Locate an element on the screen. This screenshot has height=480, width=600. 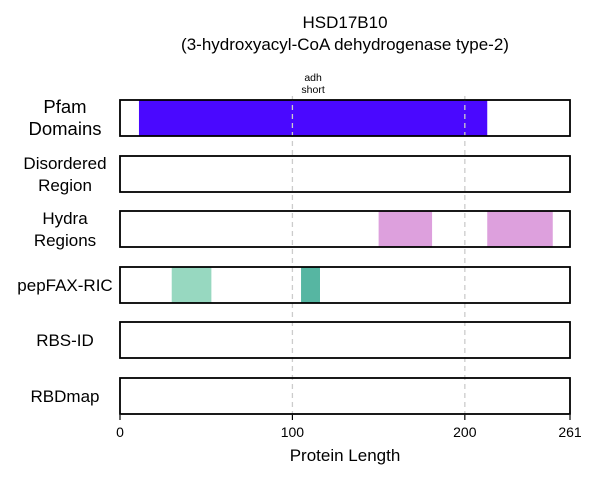
track-label: Pfam Domains is located at coordinates (65, 117).